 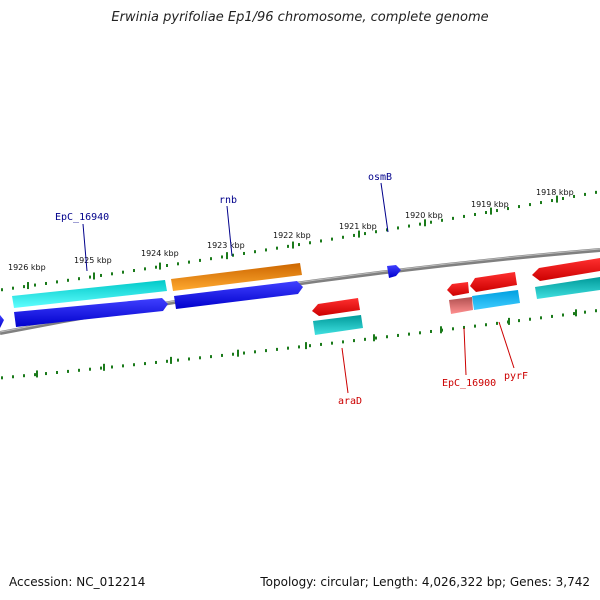 What do you see at coordinates (461, 305) in the screenshot?
I see `gene-arrow-epc16900-cds` at bounding box center [461, 305].